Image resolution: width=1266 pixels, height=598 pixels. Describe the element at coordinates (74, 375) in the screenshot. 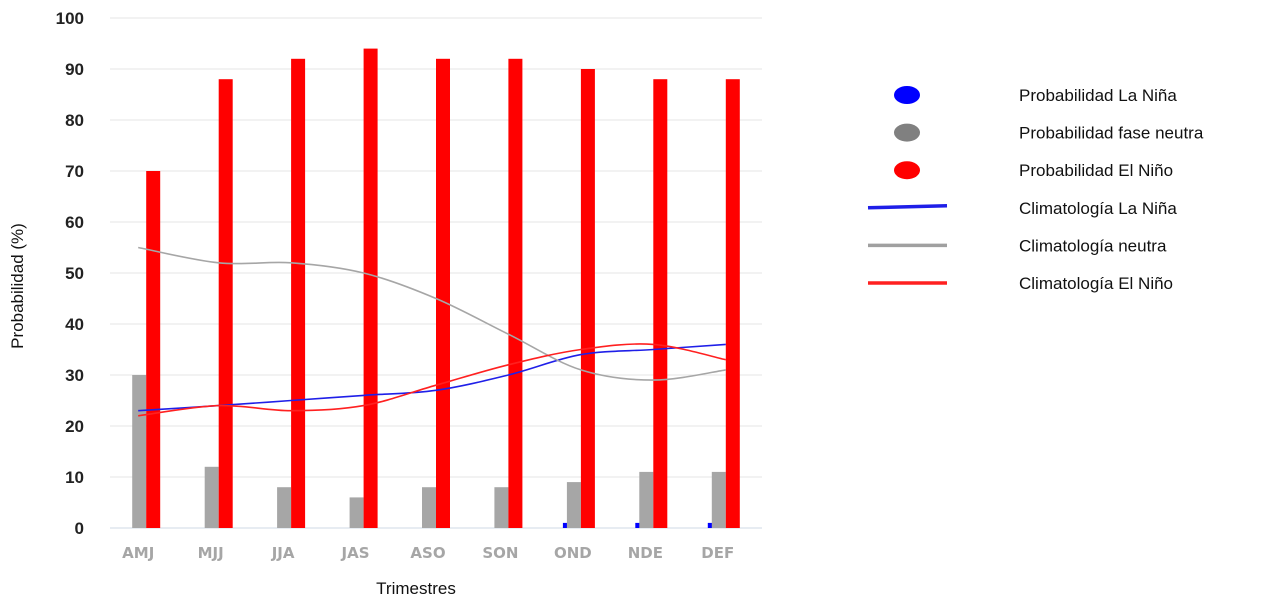

I see `y-tick-label: 30` at that location.